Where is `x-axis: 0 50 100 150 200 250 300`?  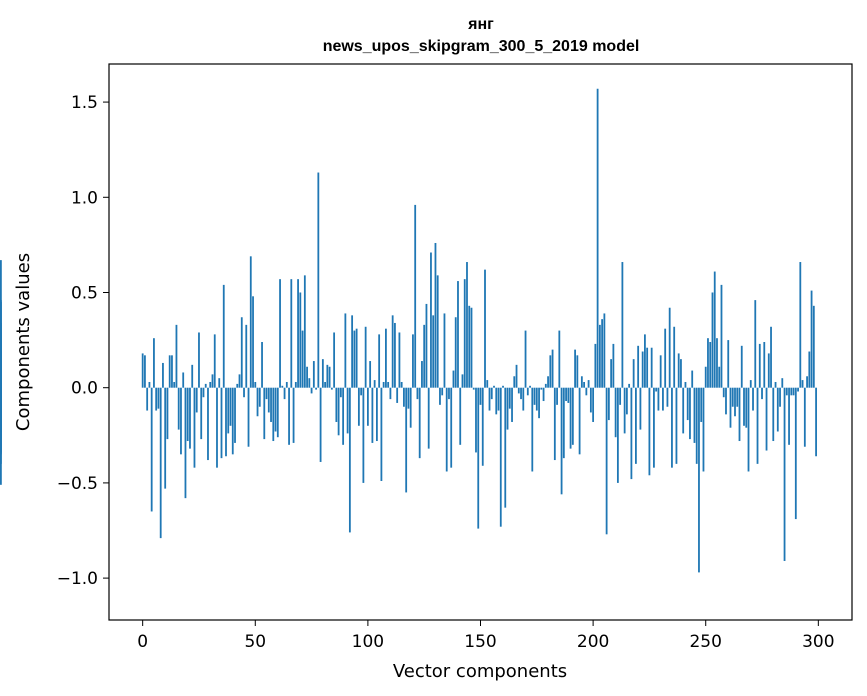 x-axis: 0 50 100 150 200 250 300 is located at coordinates (486, 636).